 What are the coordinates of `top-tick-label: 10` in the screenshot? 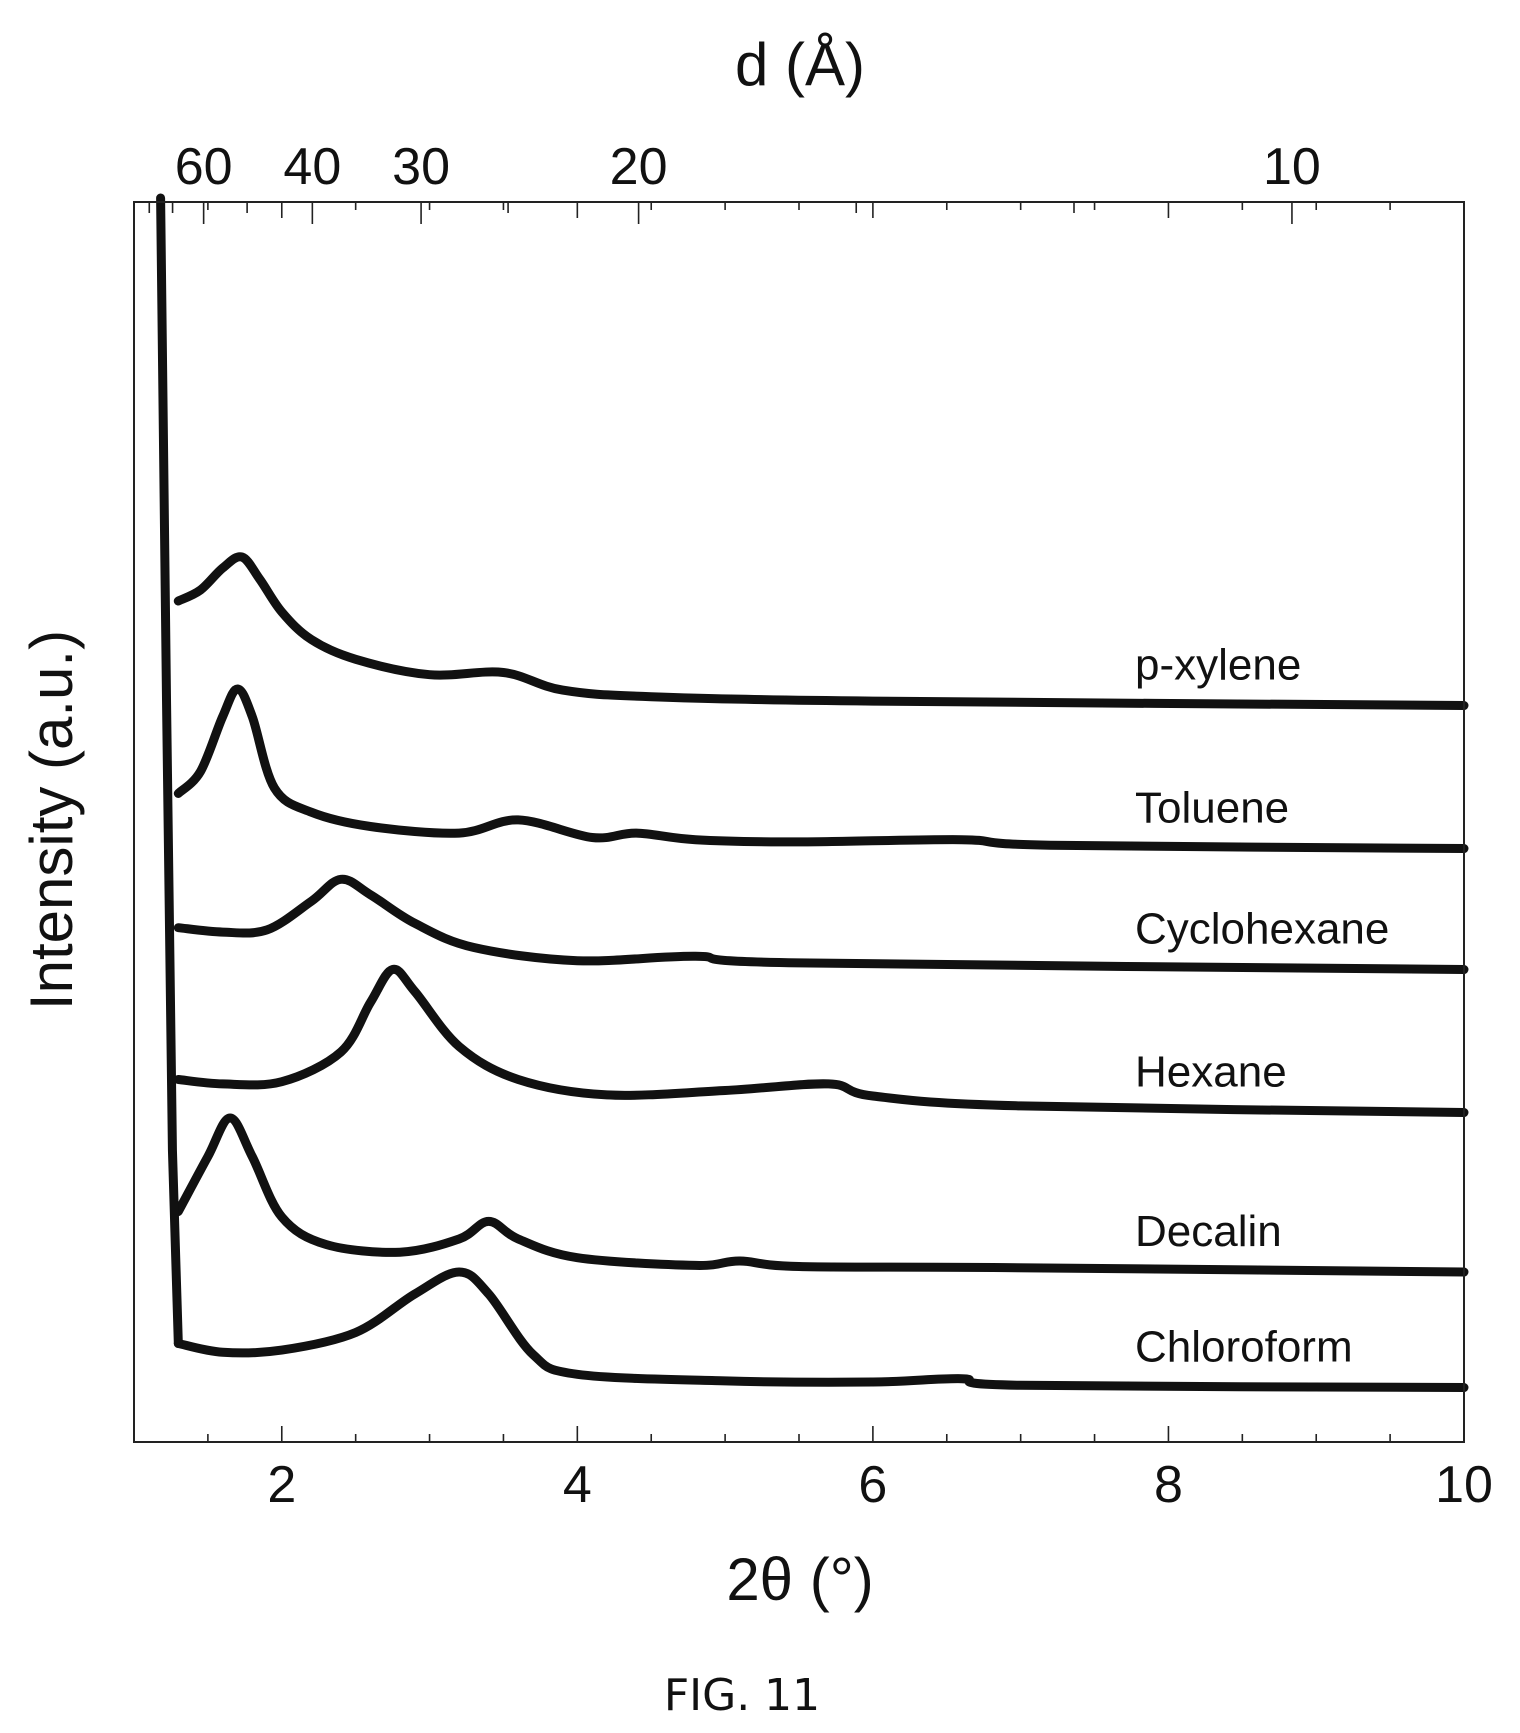 It's located at (1292, 167).